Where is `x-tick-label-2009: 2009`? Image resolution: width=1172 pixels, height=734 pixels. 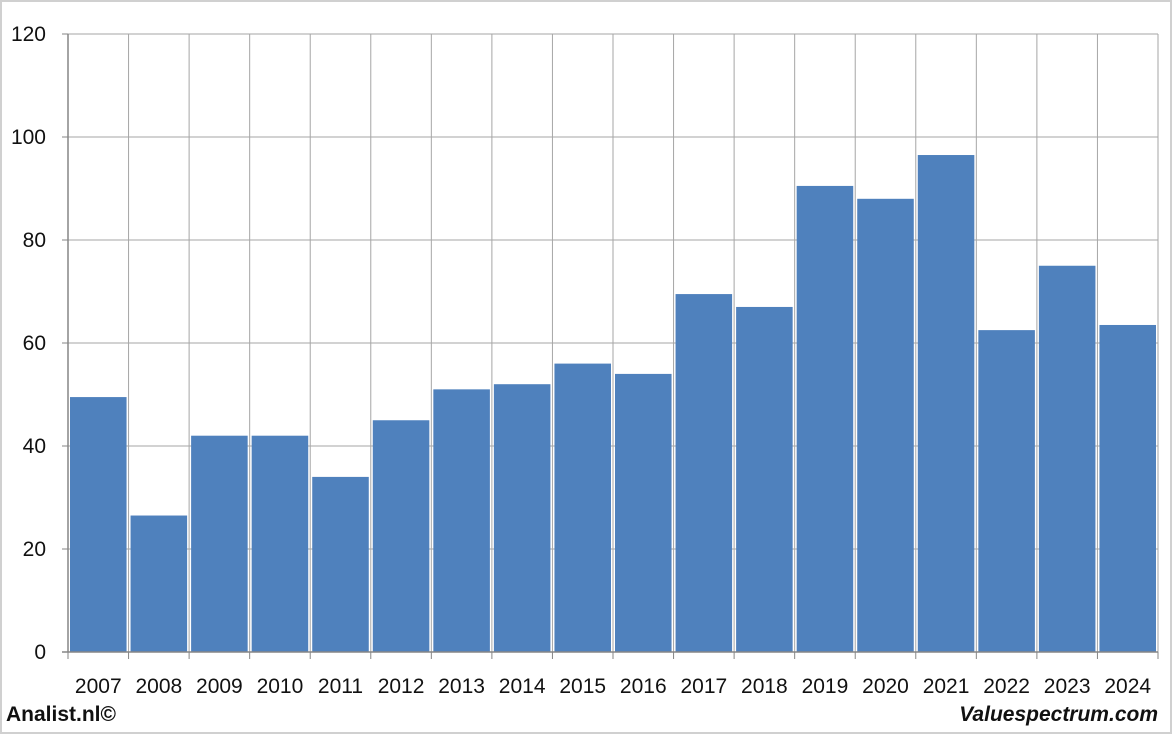
x-tick-label-2009: 2009 is located at coordinates (219, 686).